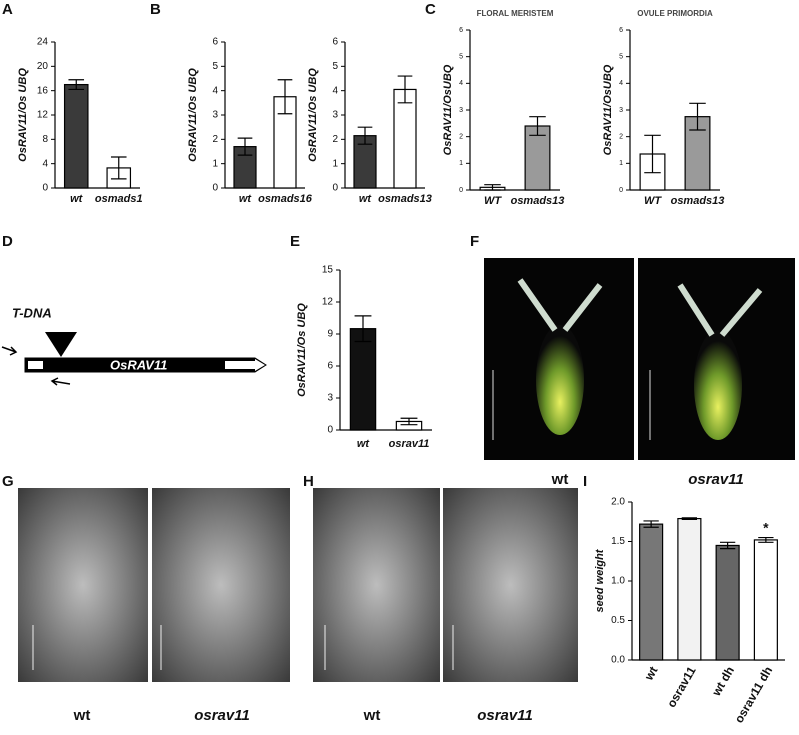 Image resolution: width=799 pixels, height=735 pixels. Describe the element at coordinates (7, 241) in the screenshot. I see `panel-letter: D` at that location.